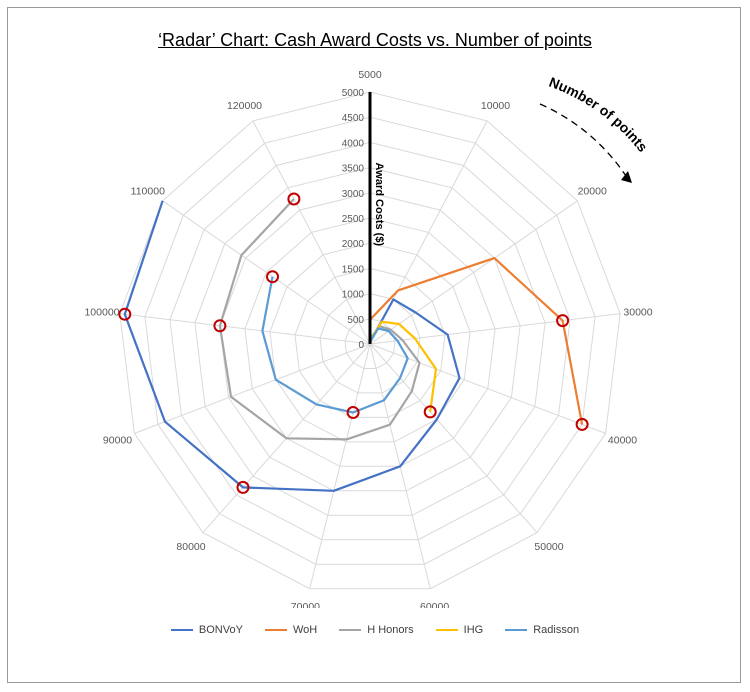  I want to click on legend-label: Radisson, so click(556, 630).